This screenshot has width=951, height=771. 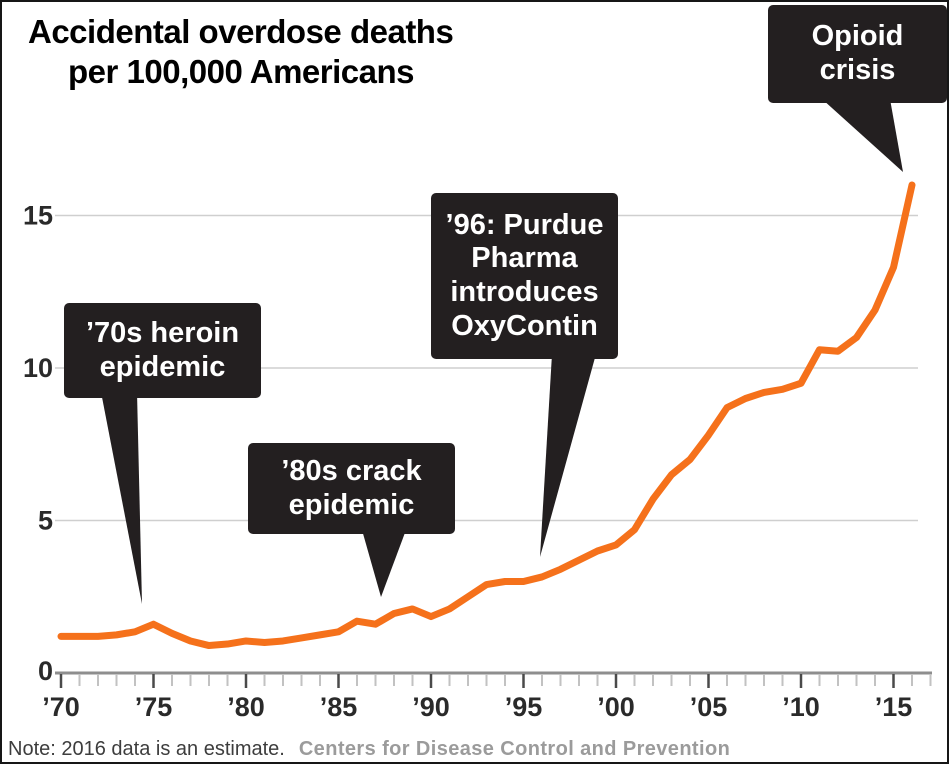 I want to click on callout-96-purdue-oxycontin: ’96: Purdue Pharma introduces OxyContin, so click(x=524, y=276).